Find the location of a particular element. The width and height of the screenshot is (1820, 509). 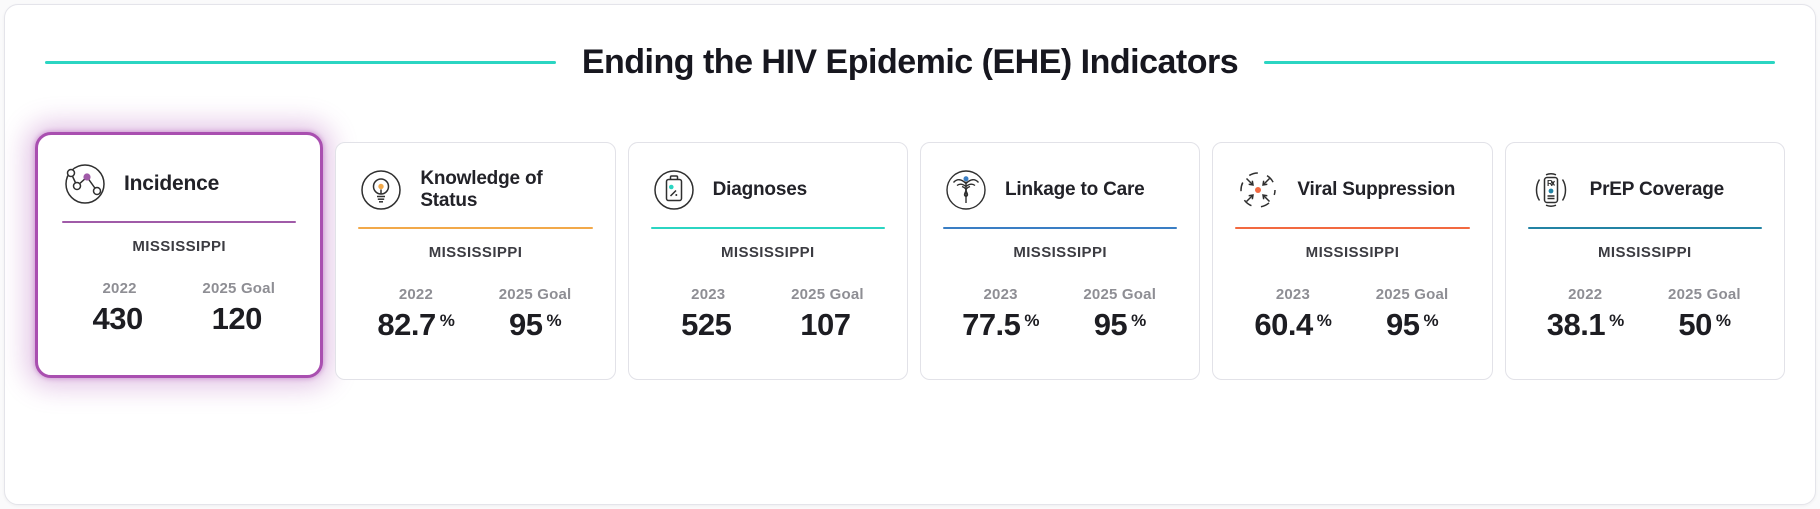

stat-current: 2022 82.7% is located at coordinates (415, 314).